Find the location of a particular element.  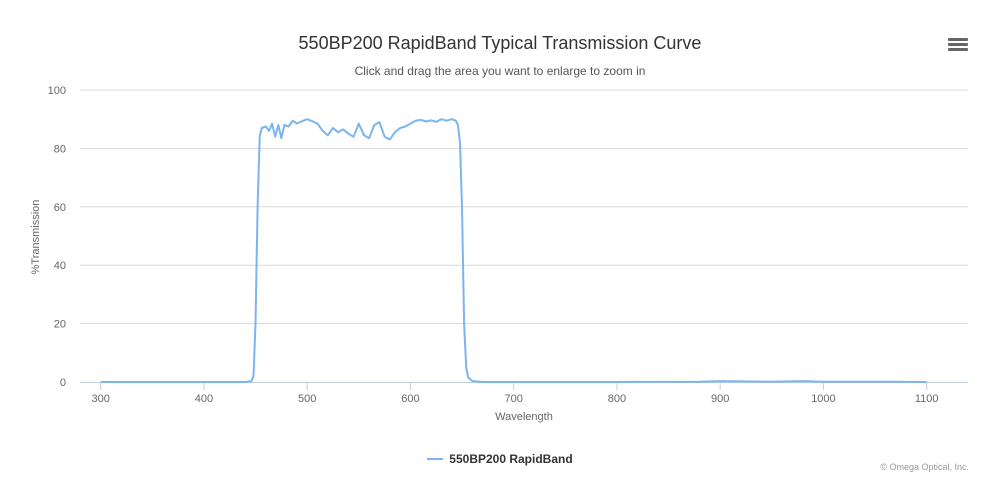

legend-label: 550BP200 RapidBand is located at coordinates (511, 459).